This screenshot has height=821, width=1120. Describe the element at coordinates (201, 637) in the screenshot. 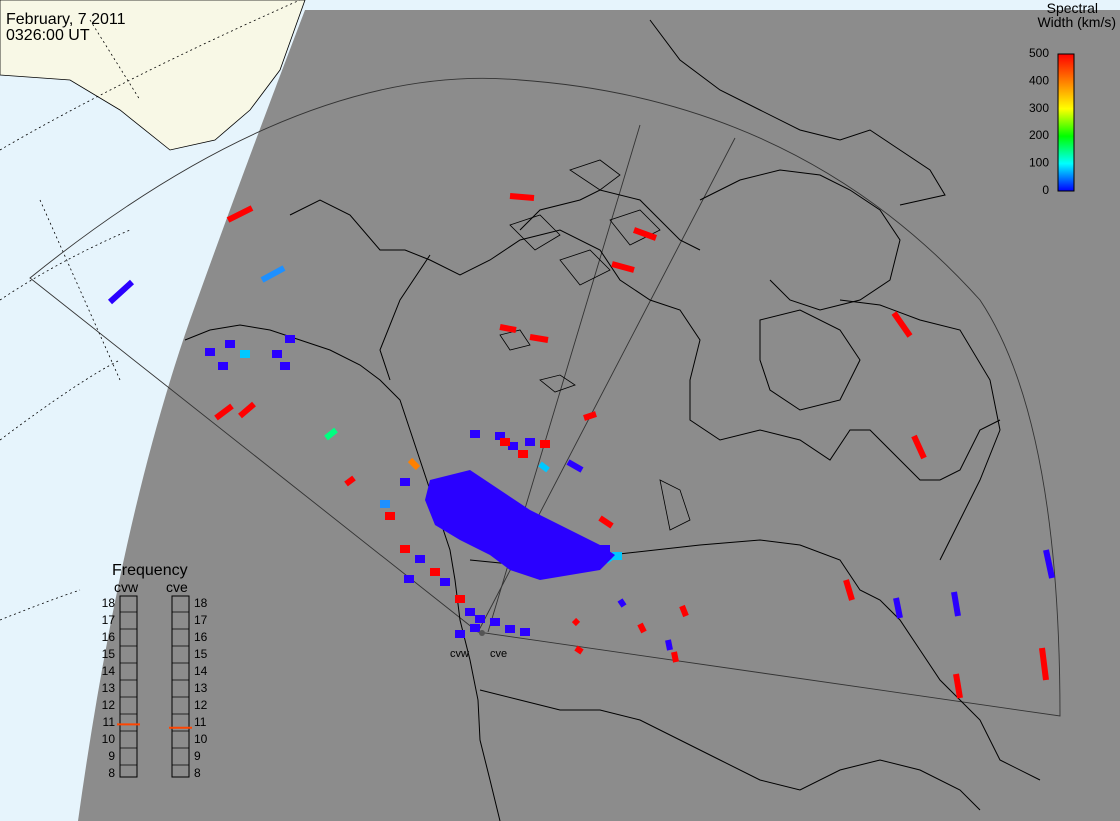

I see `frequency-tick-label: 16` at that location.